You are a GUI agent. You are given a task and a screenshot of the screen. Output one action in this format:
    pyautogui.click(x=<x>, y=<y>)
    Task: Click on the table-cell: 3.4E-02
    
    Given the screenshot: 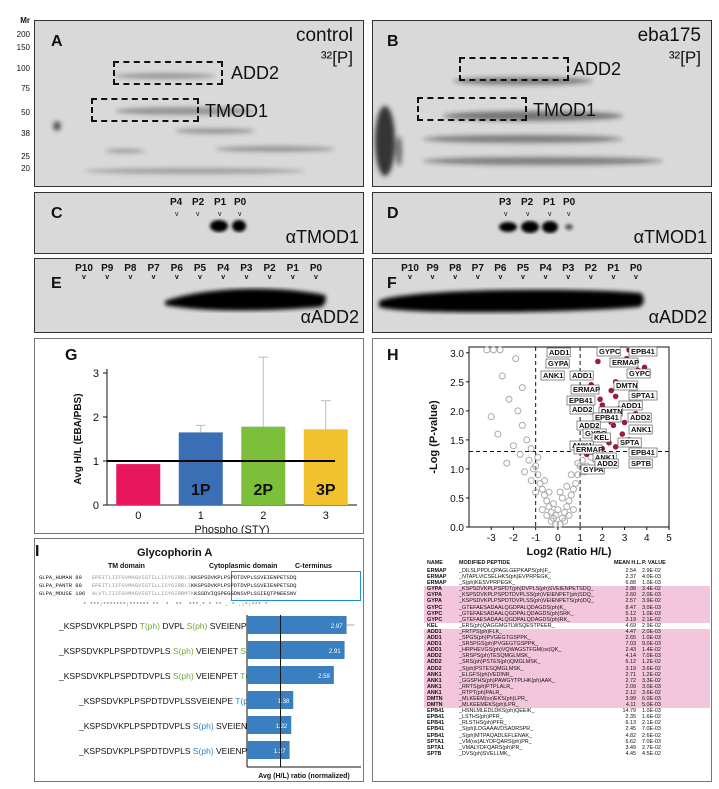 What is the action you would take?
    pyautogui.click(x=651, y=589)
    